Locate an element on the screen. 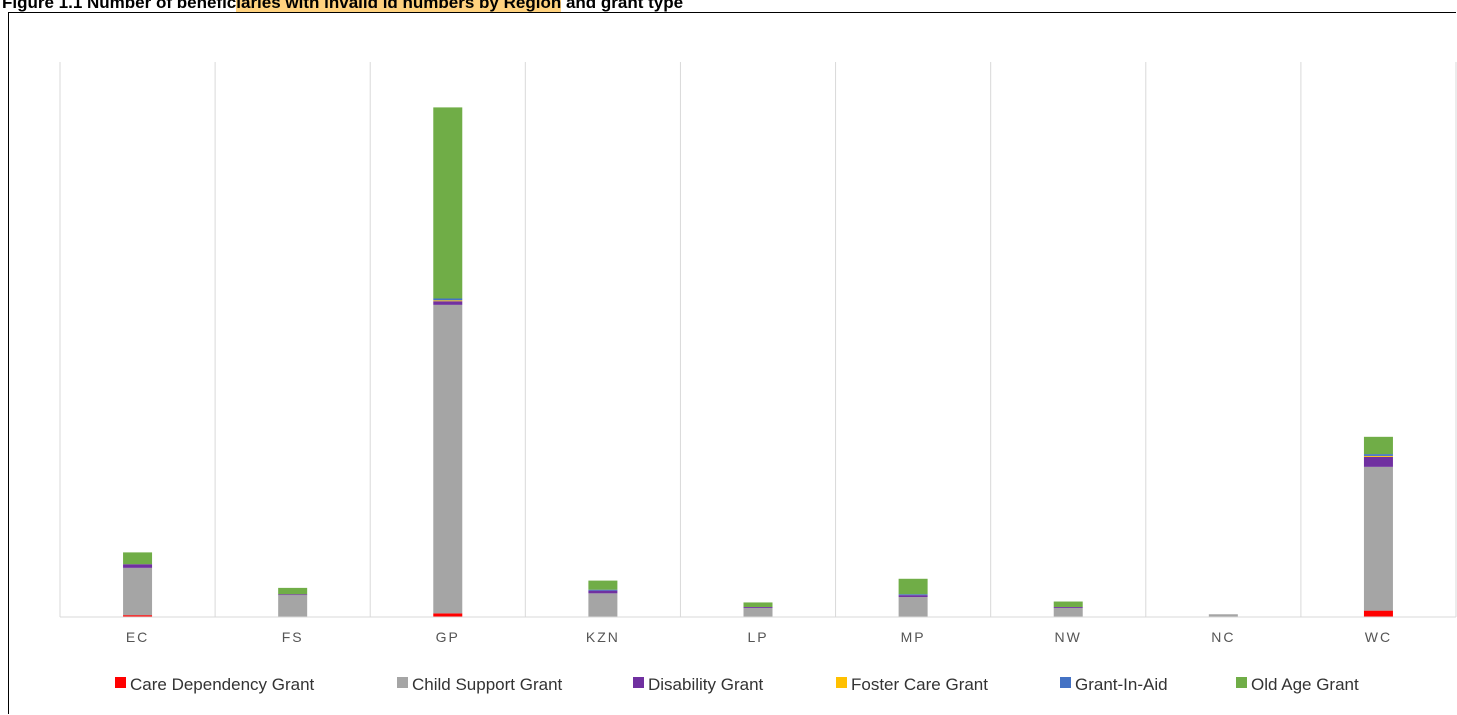 The image size is (1457, 715). x-tick-label-wc: WC is located at coordinates (1378, 637).